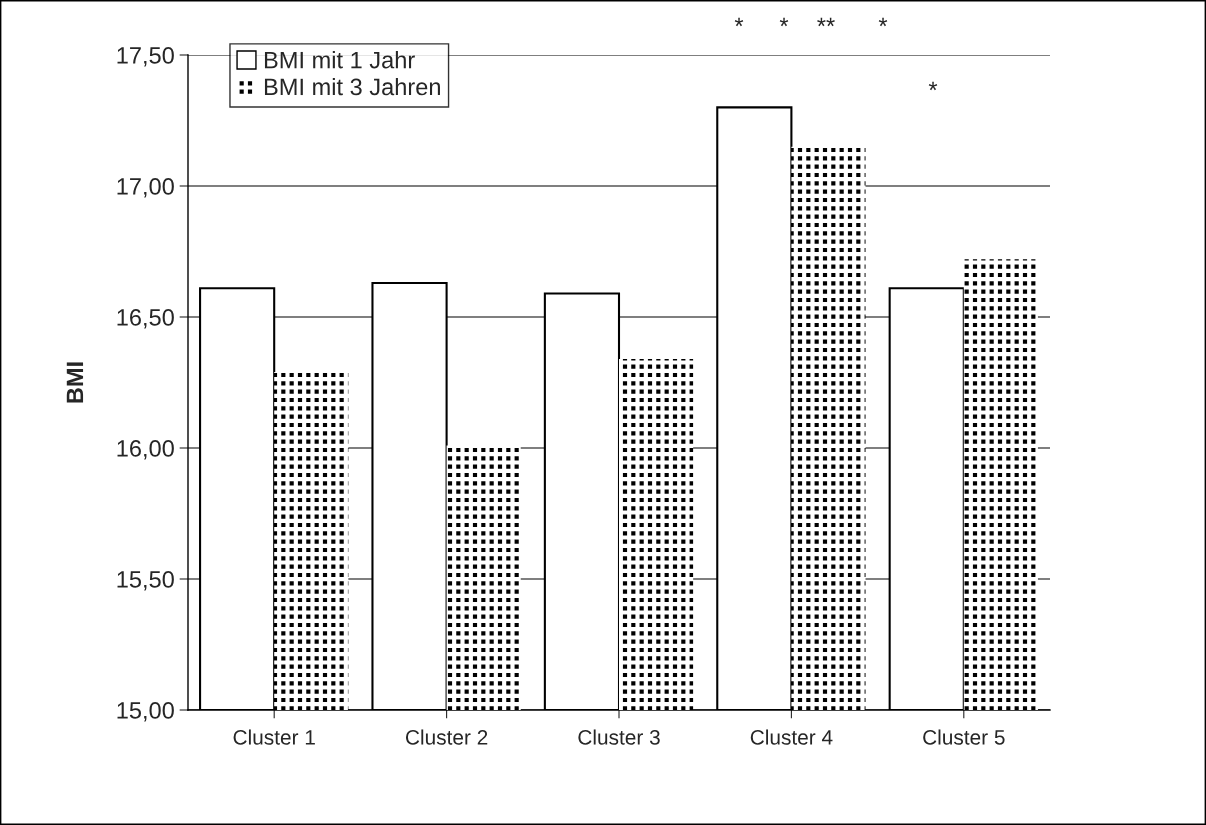 The height and width of the screenshot is (825, 1206). What do you see at coordinates (145, 319) in the screenshot?
I see `y-tick-label: 16,50` at bounding box center [145, 319].